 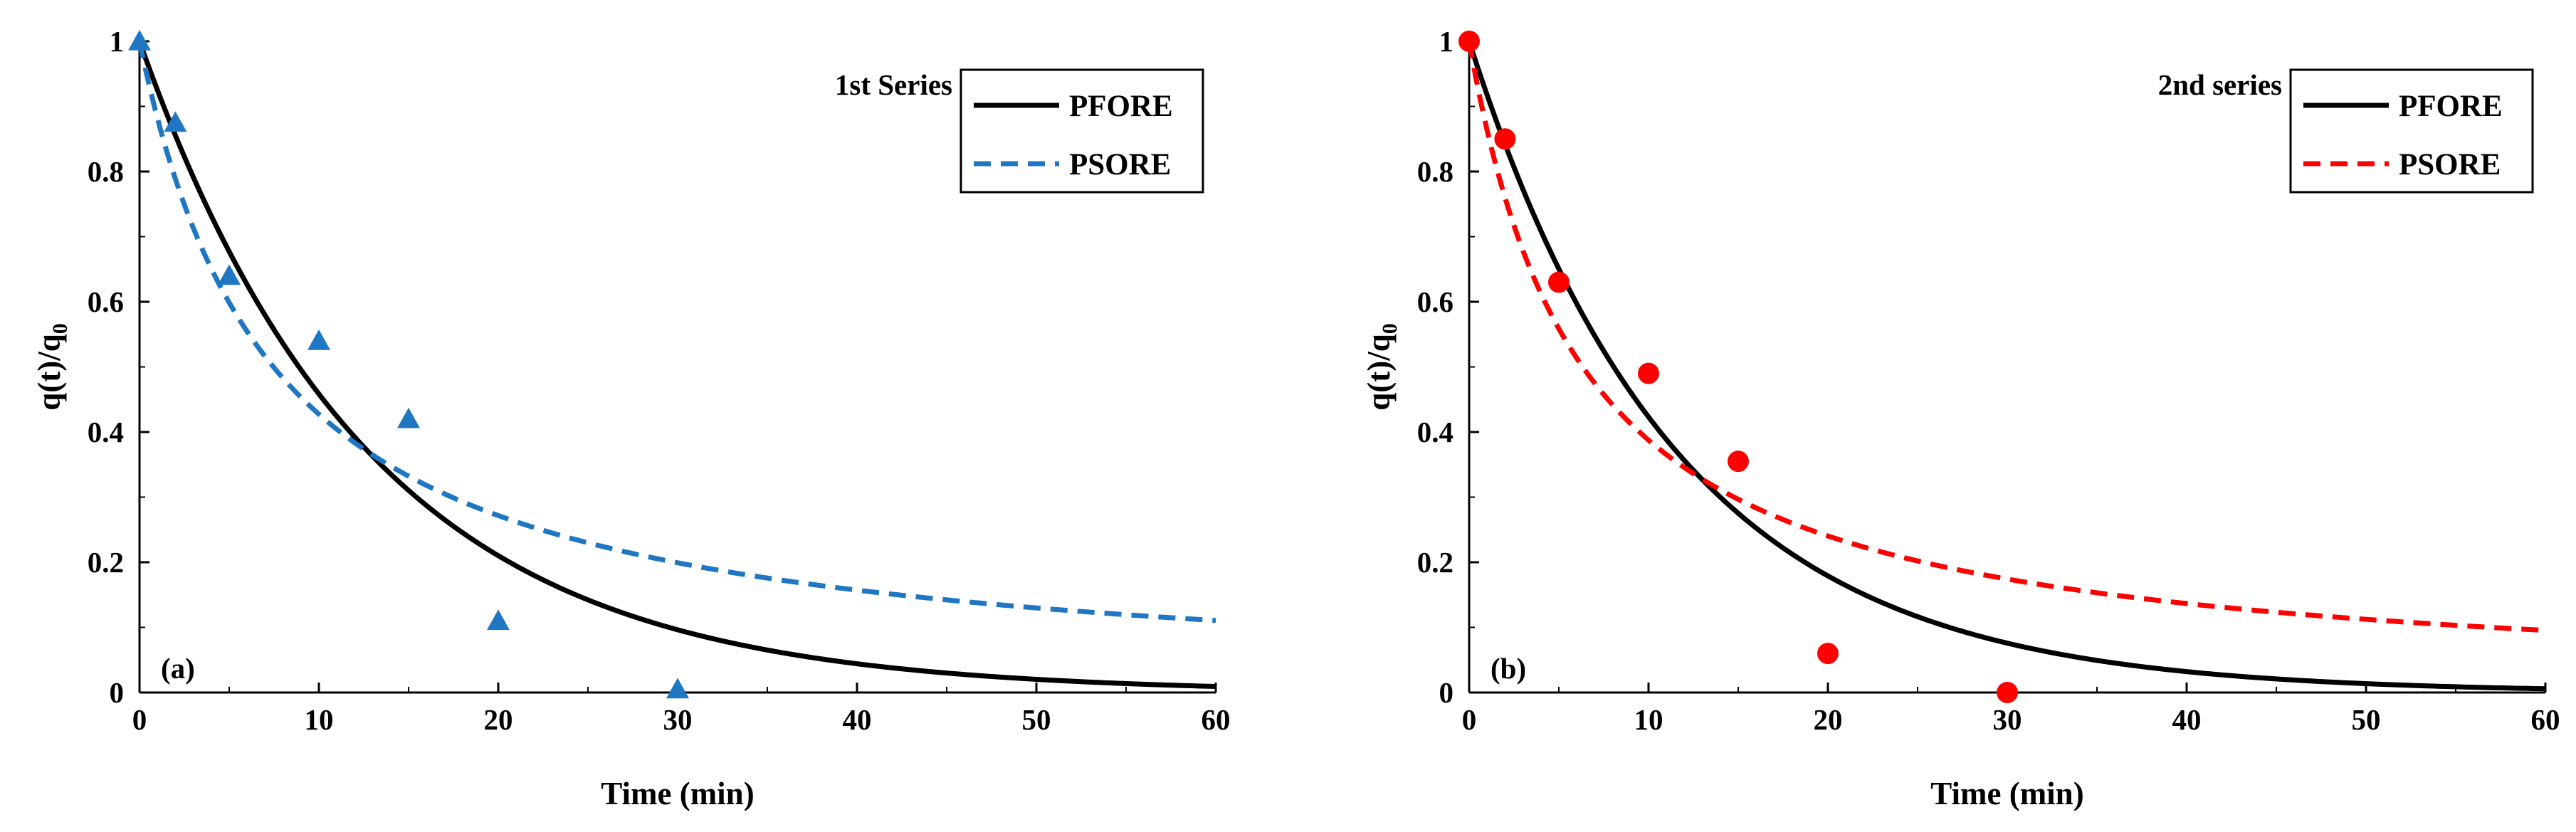 I want to click on series-title: 1st Series, so click(x=894, y=84).